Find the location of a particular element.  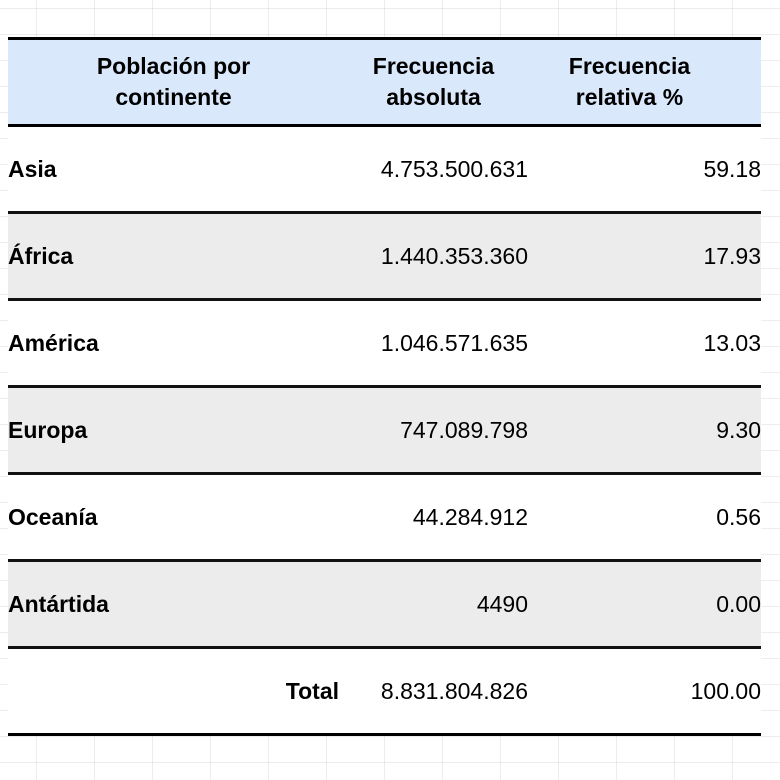

total-row: Total 8.831.804.826 100.00 is located at coordinates (384, 691).